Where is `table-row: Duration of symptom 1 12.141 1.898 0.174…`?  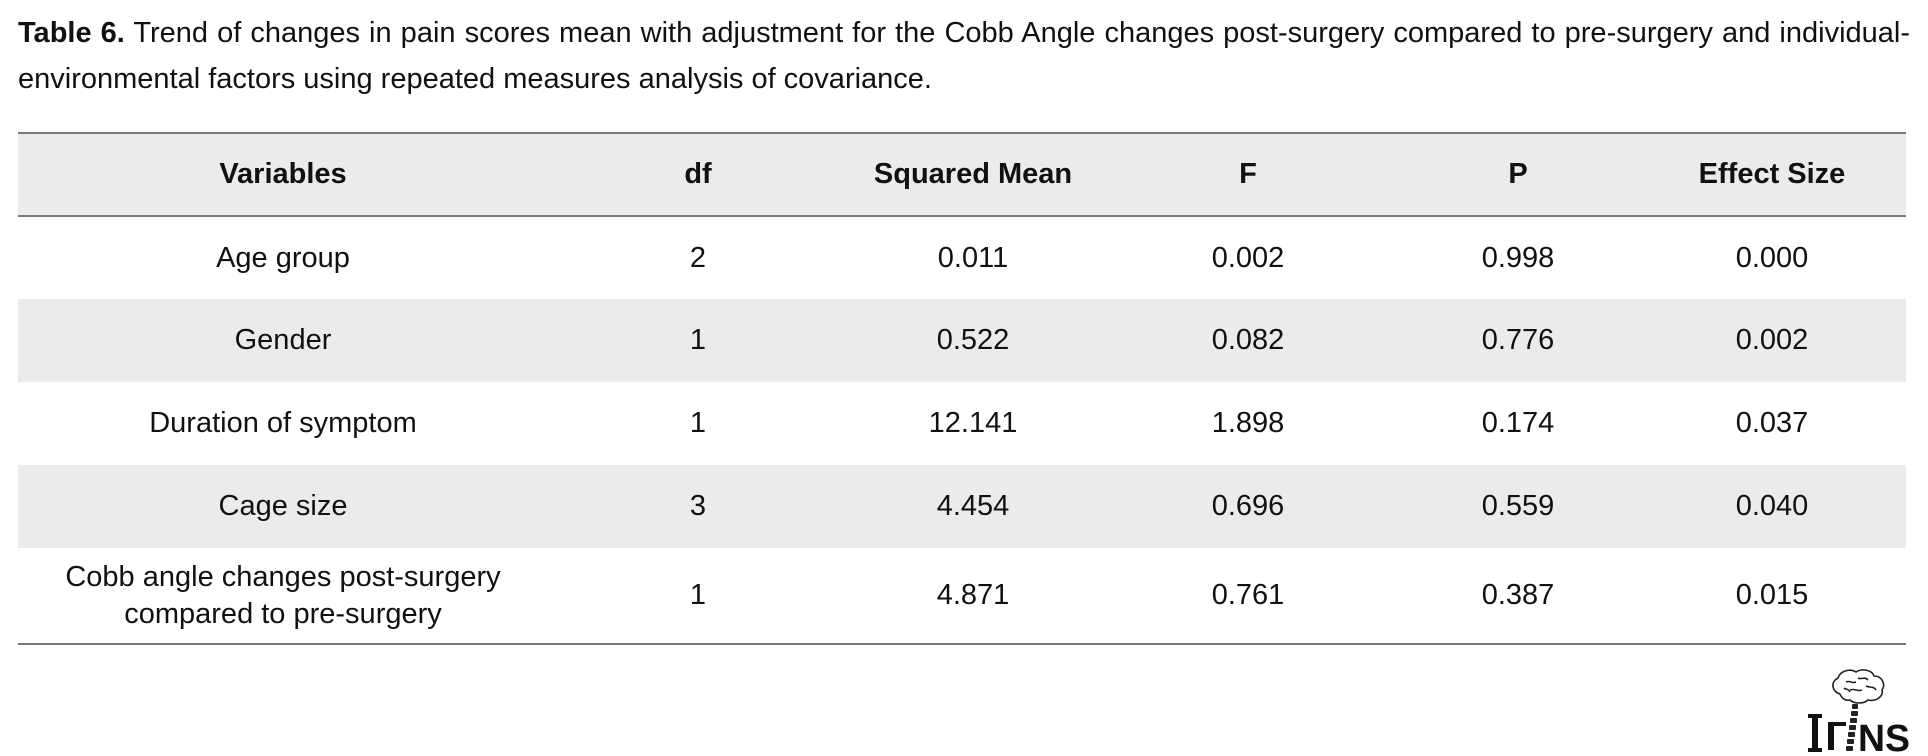
table-row: Duration of symptom 1 12.141 1.898 0.174… is located at coordinates (962, 423).